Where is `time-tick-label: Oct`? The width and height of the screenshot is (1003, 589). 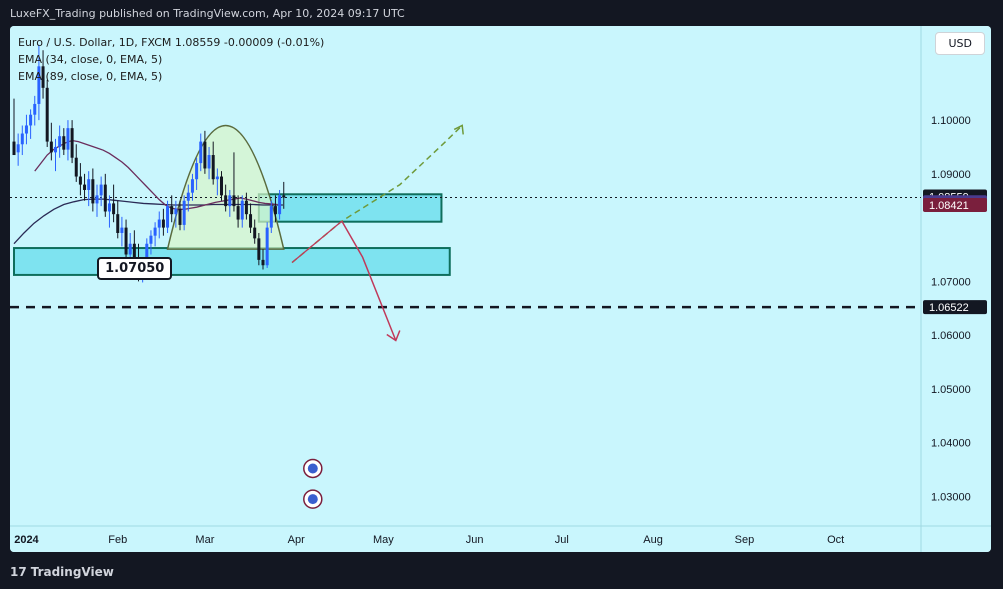 time-tick-label: Oct is located at coordinates (835, 540).